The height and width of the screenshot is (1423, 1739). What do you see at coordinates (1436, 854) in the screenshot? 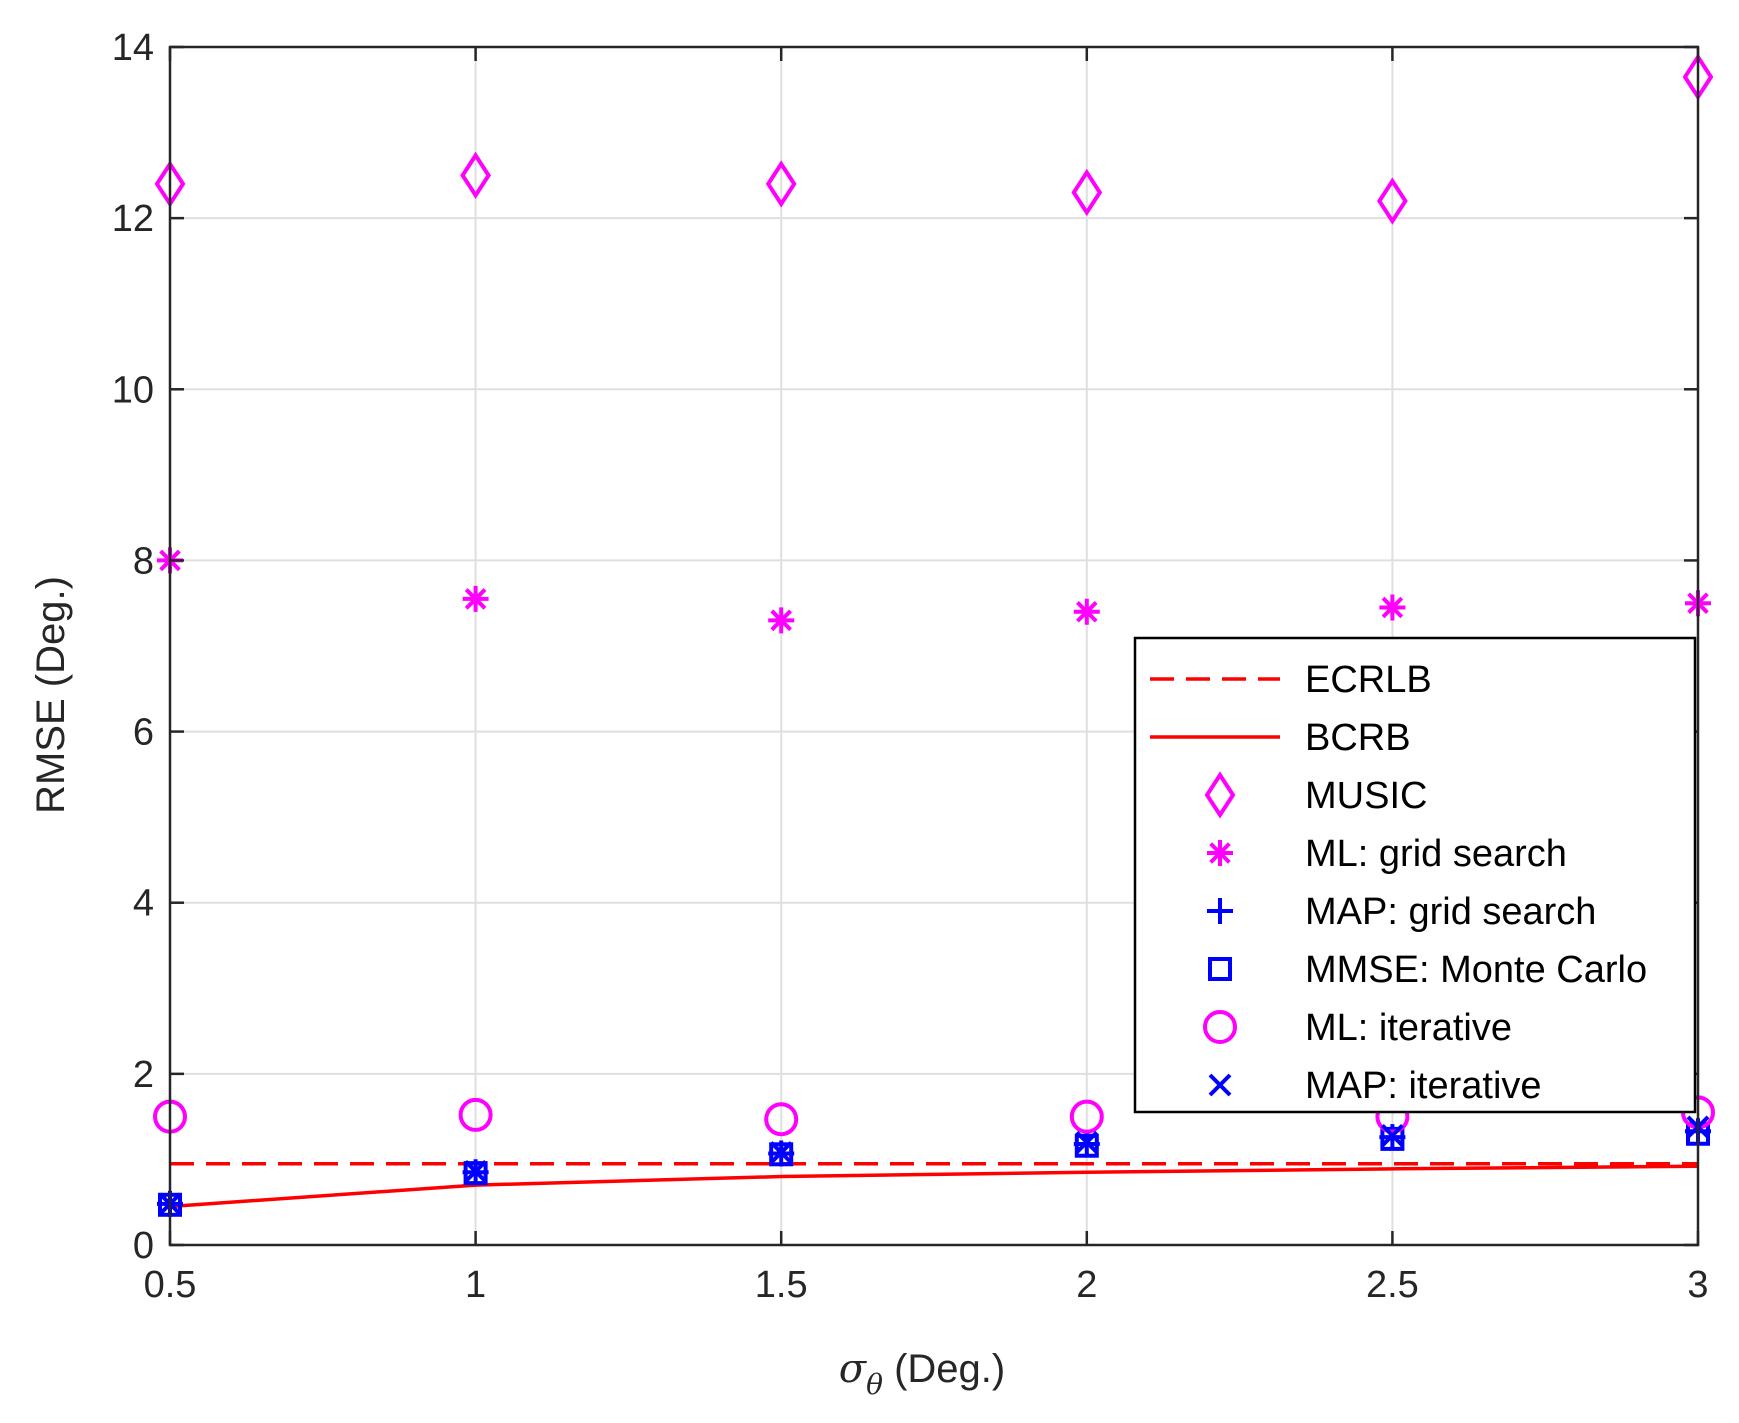
I see `legend-label-ml-grid-search: ML: grid search` at bounding box center [1436, 854].